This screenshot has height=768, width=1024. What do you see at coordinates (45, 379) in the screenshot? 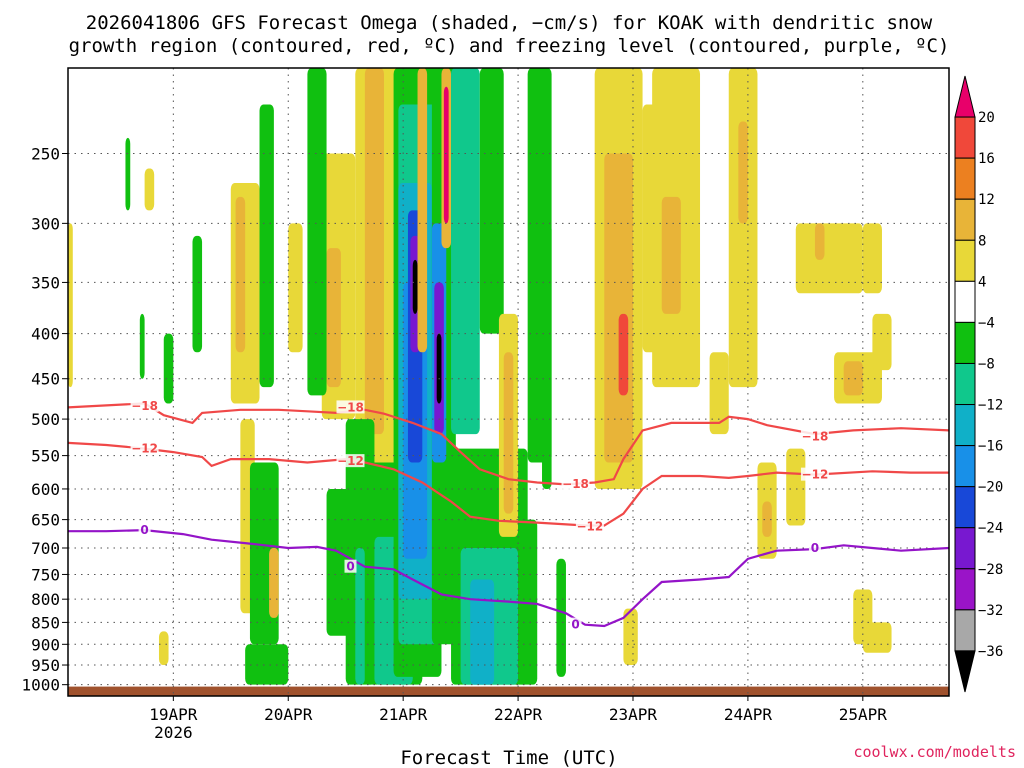
I see `y-tick-label: 450` at bounding box center [45, 379].